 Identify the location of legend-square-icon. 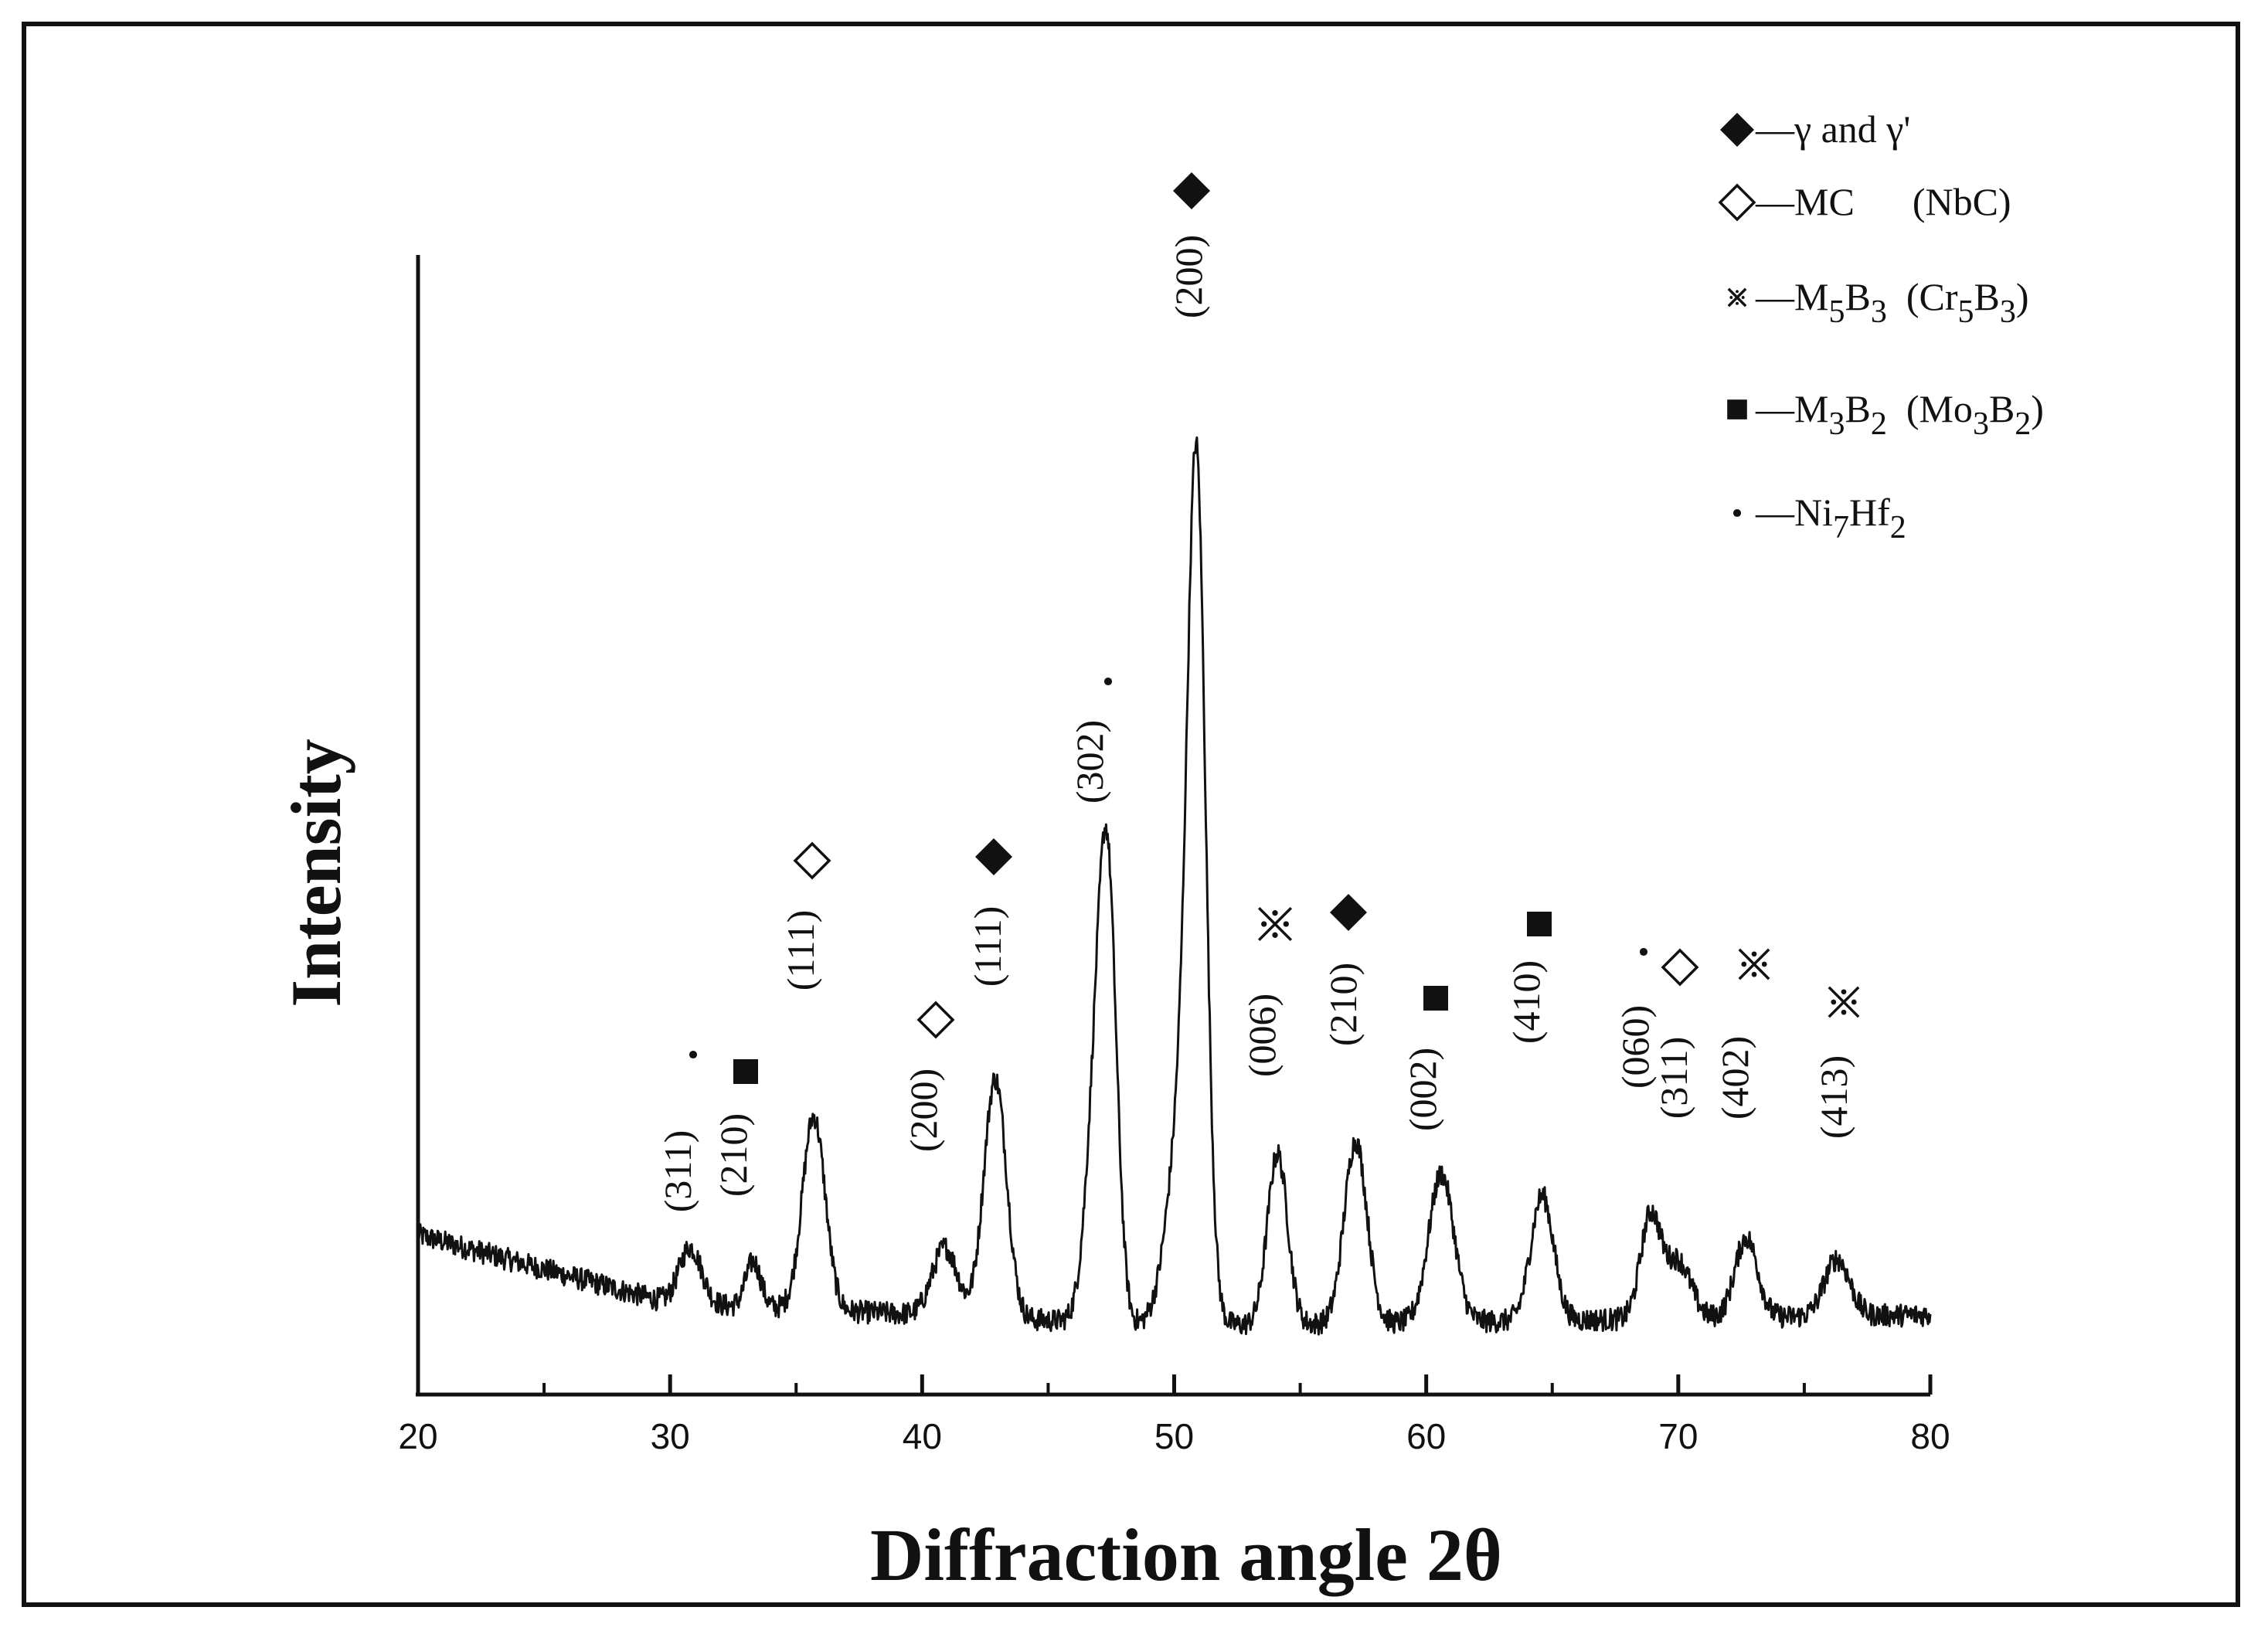
(1737, 409).